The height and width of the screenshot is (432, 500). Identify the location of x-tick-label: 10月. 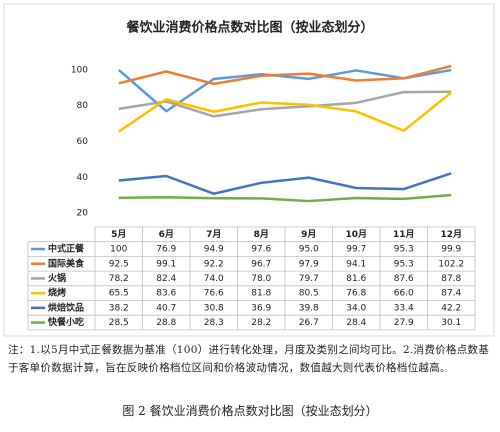
(356, 234).